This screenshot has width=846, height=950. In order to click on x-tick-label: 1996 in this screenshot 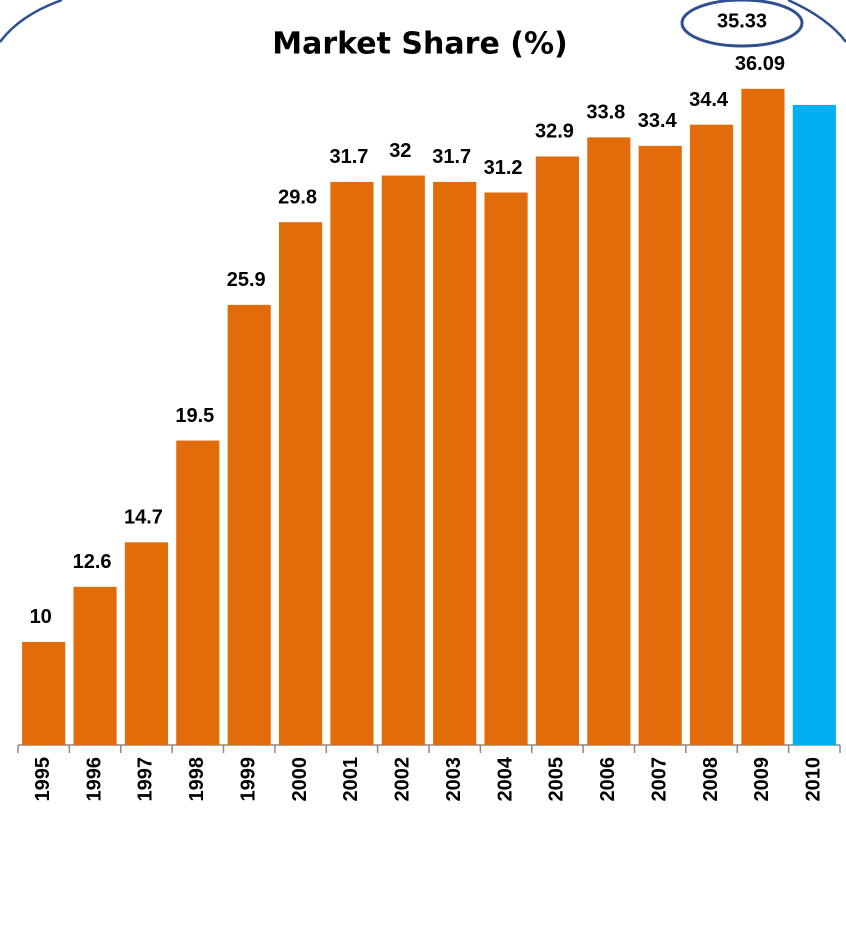, I will do `click(94, 779)`.